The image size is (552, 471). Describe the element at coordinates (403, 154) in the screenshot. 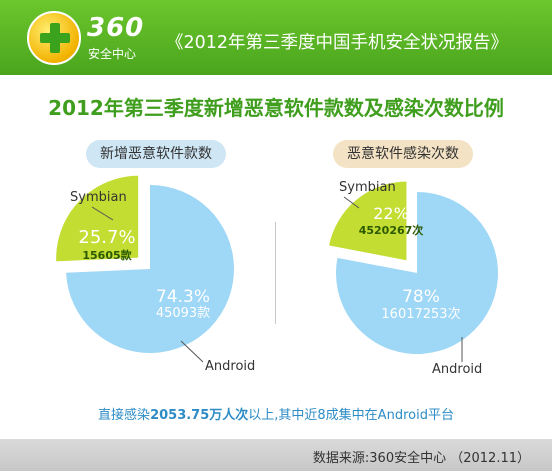

I see `right-chart-title-pill: 恶意软件感染次数` at that location.